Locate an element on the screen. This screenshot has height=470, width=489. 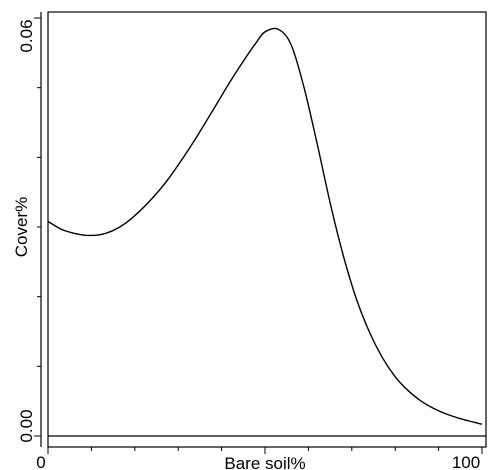
y-tick-label-006: 0.06 is located at coordinates (26, 35).